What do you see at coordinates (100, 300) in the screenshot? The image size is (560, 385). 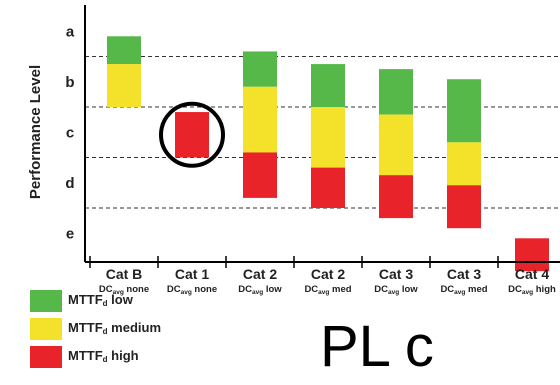 I see `legend-label: MTTFd low` at bounding box center [100, 300].